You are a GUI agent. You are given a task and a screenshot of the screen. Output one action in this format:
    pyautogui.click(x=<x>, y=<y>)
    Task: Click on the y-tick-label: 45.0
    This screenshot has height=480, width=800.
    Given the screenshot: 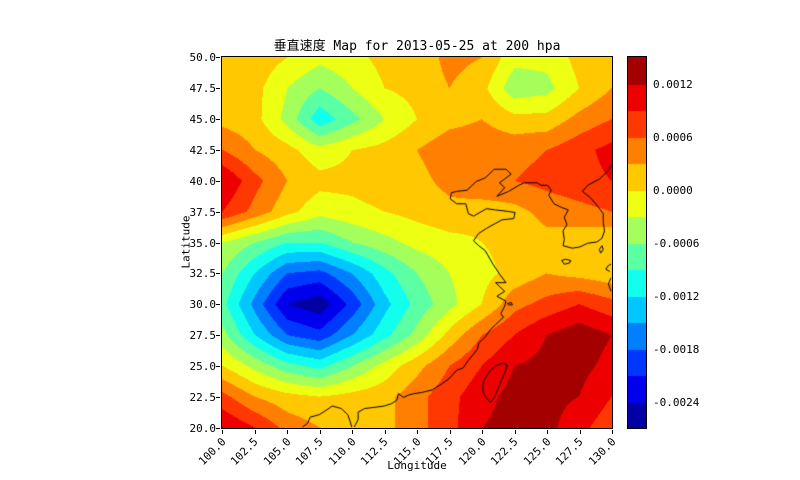 What is the action you would take?
    pyautogui.click(x=203, y=119)
    